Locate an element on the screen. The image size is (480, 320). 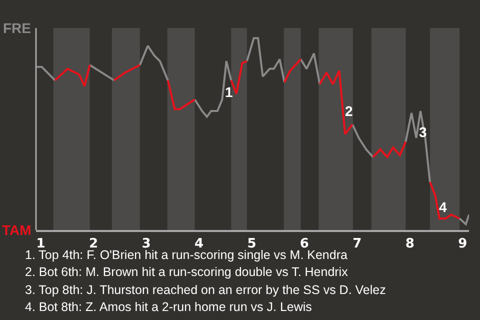
text: 3. Top 8th: J. Thurston reached on an error by the SS vs D. Velez is located at coordinates (205, 290).